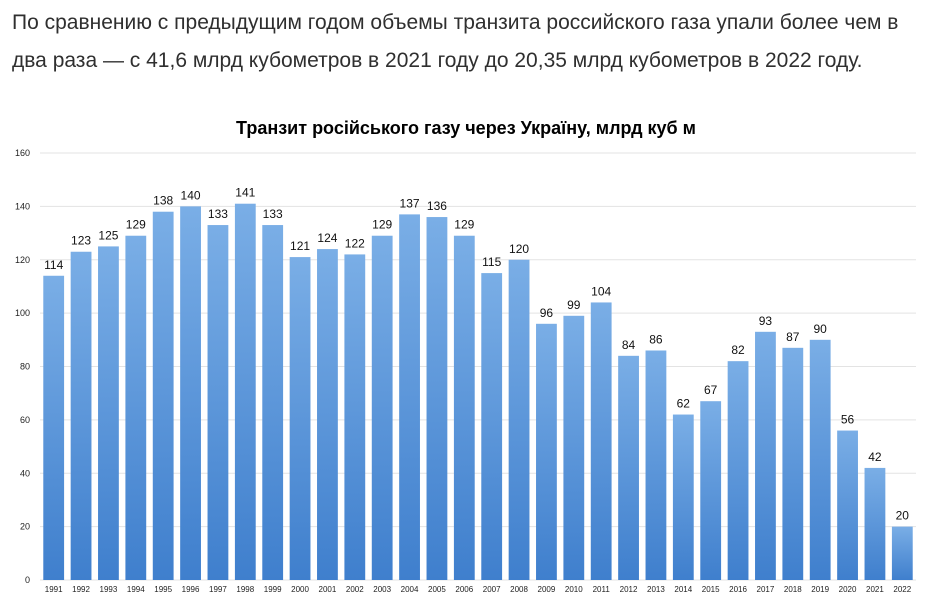  I want to click on bar-1991, so click(54, 427).